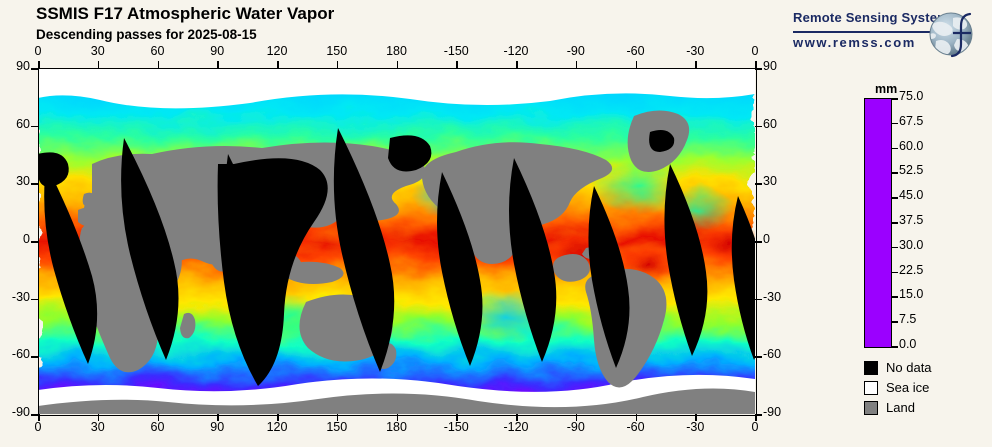  I want to click on colorbar-tick-label: 22.5, so click(911, 269).